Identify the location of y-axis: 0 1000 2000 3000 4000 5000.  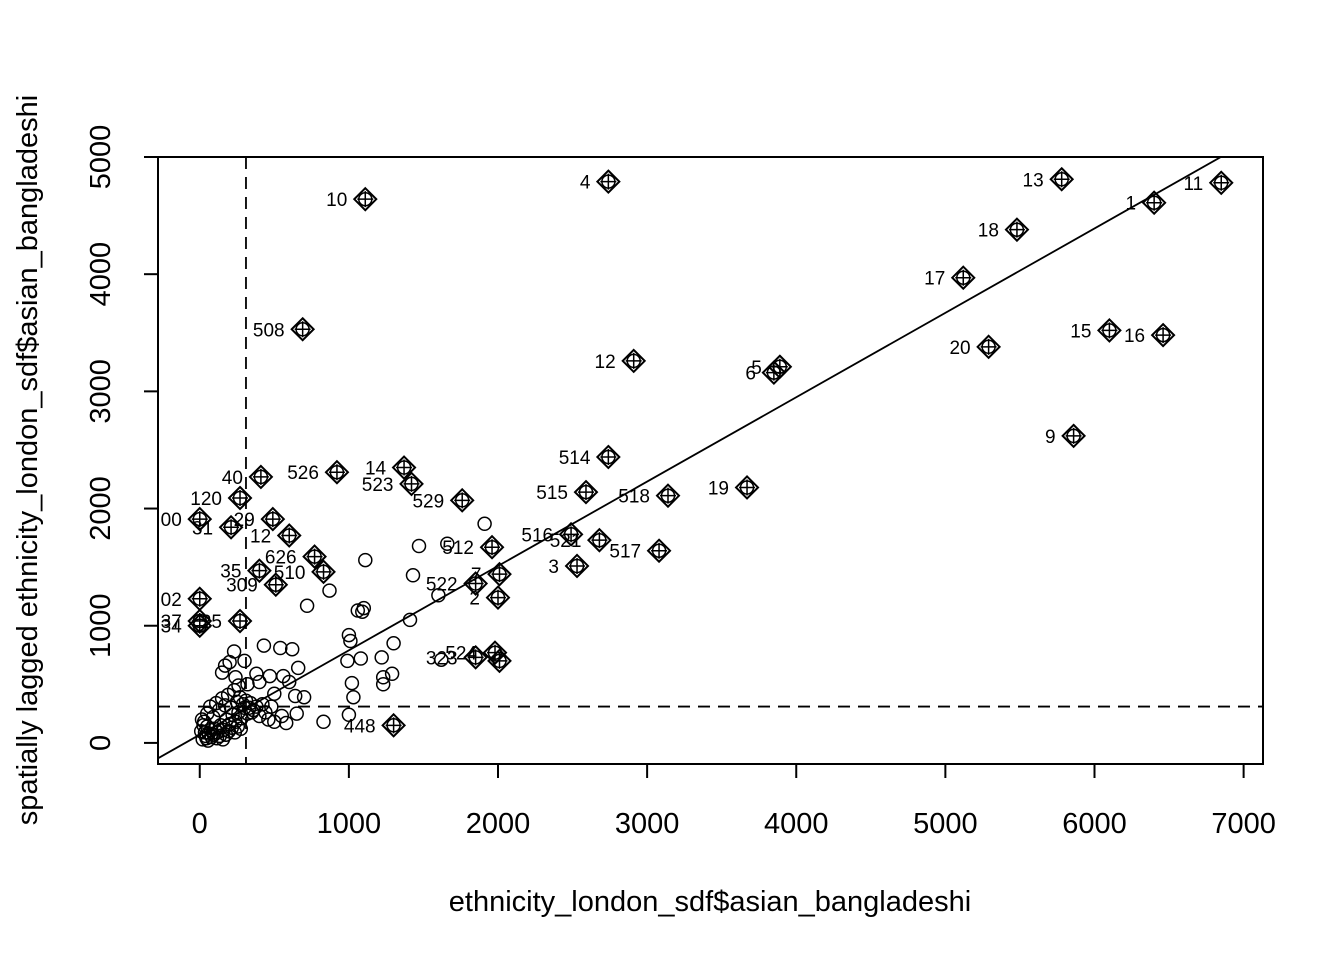
(122, 438).